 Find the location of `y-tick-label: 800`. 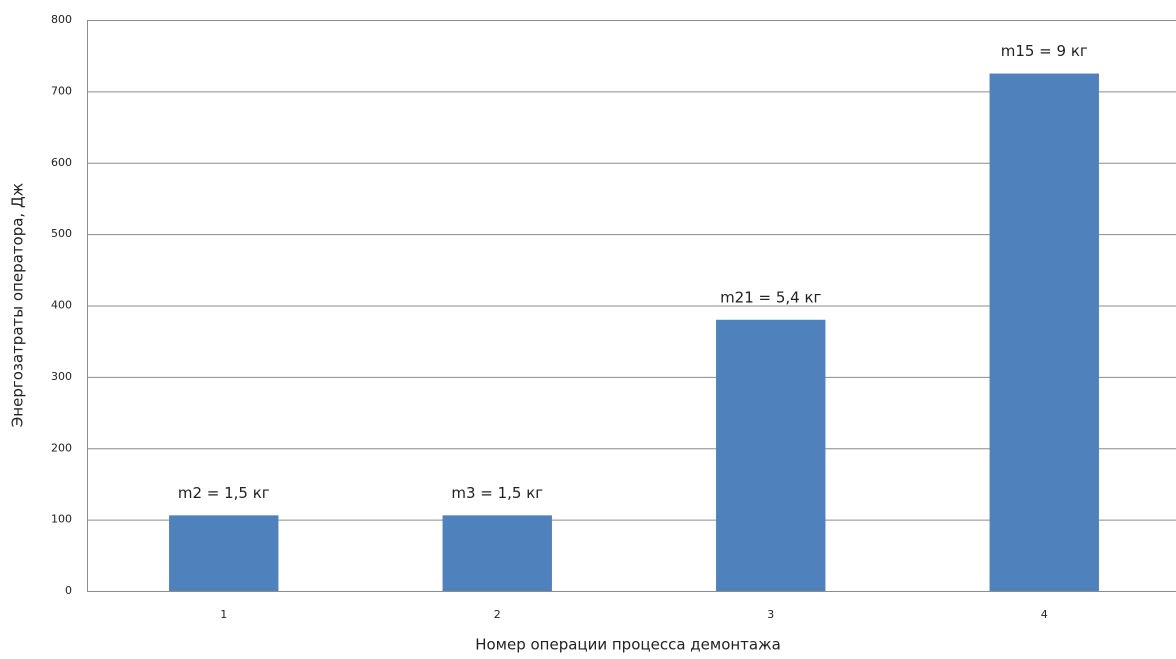

y-tick-label: 800 is located at coordinates (61, 19).